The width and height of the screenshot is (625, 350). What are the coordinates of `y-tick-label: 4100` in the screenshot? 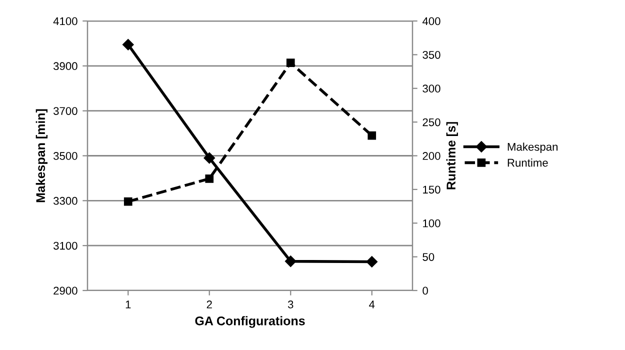 It's located at (65, 21).